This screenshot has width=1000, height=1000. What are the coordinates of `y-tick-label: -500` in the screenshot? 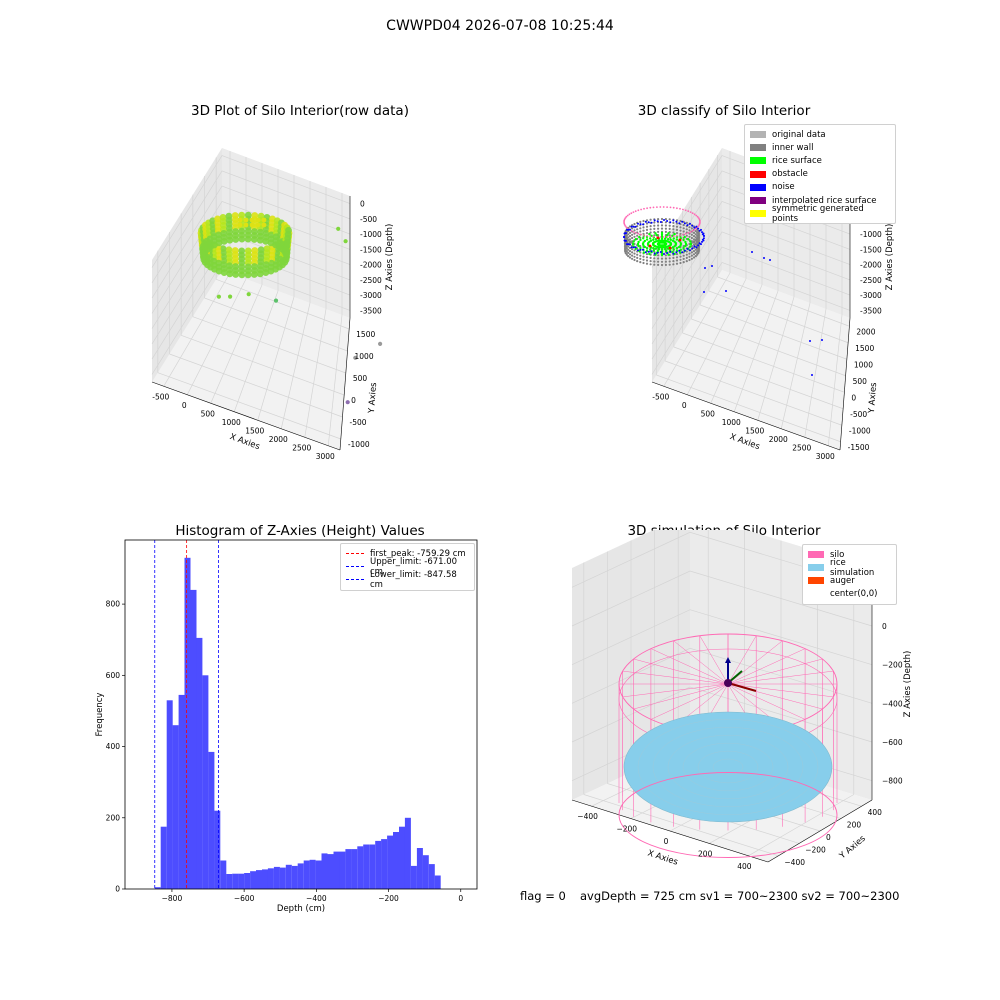 It's located at (858, 414).